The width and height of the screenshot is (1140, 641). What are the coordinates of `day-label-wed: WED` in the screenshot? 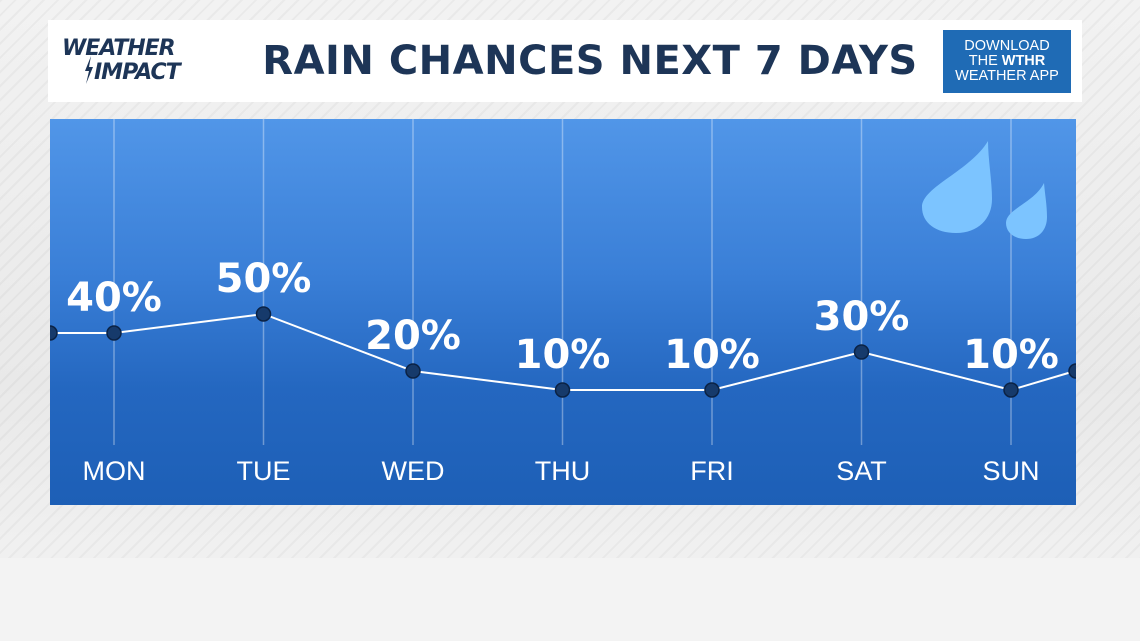 It's located at (413, 471).